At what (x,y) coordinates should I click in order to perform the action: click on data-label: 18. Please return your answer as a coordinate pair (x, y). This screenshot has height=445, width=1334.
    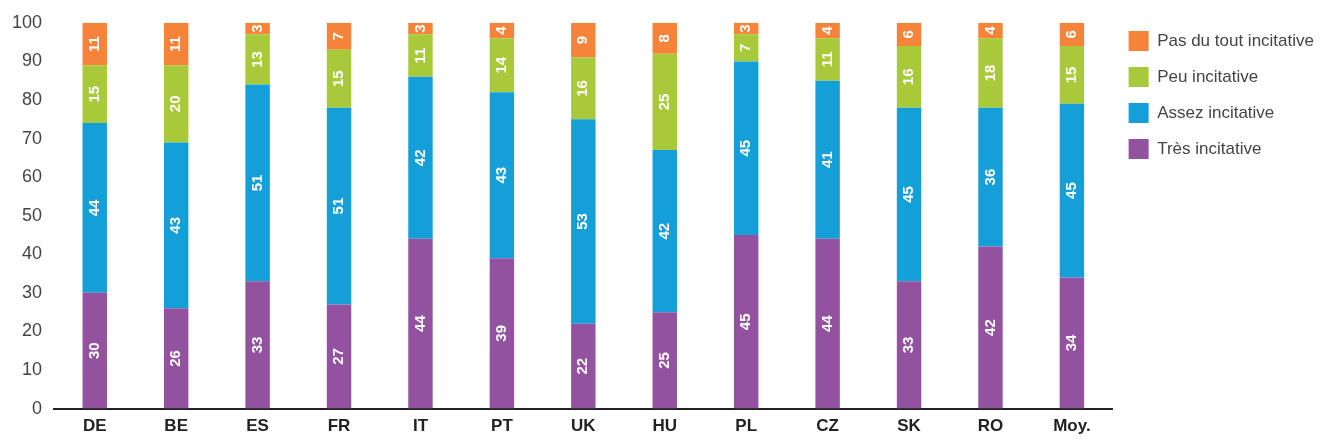
    Looking at the image, I should click on (989, 73).